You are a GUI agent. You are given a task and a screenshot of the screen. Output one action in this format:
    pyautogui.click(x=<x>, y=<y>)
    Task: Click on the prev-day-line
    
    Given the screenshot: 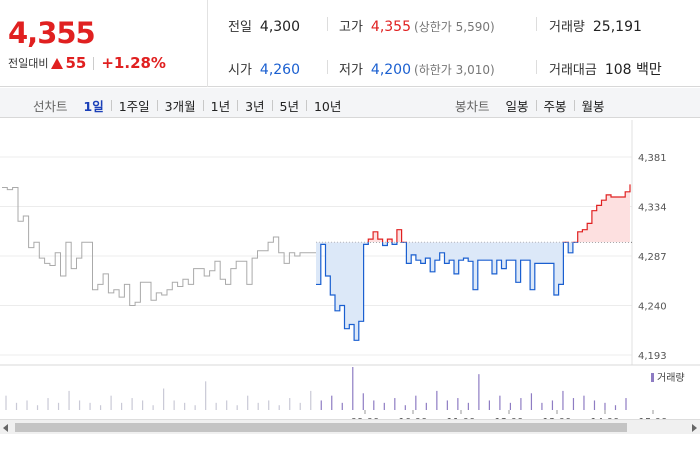 What is the action you would take?
    pyautogui.click(x=159, y=246)
    